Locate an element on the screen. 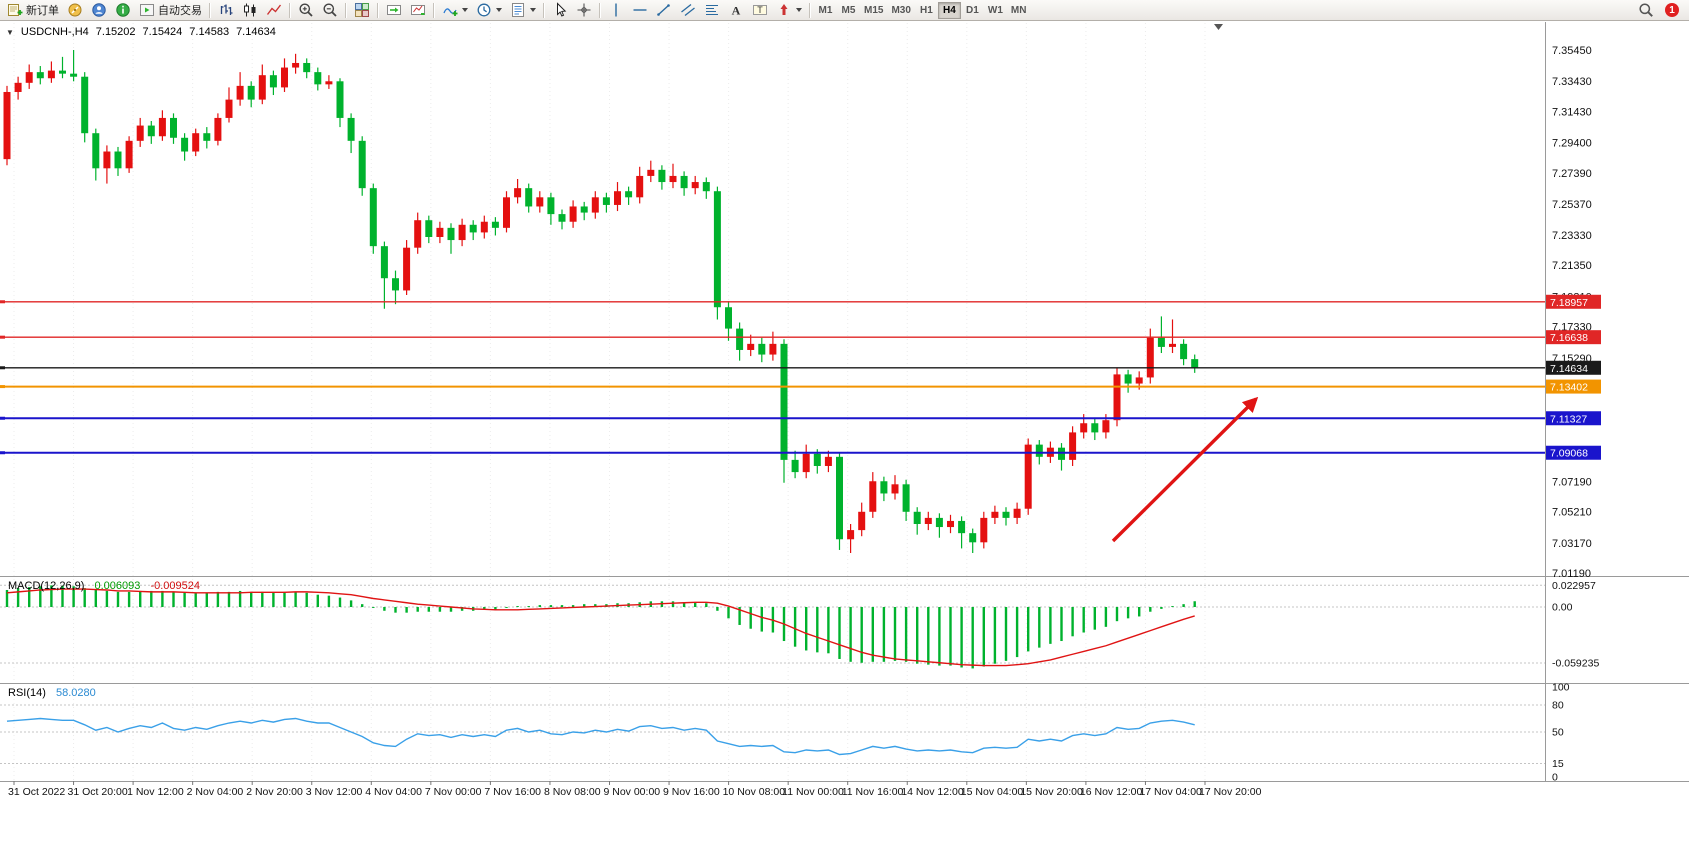 Image resolution: width=1689 pixels, height=864 pixels. toolbar-trendline-button is located at coordinates (664, 10).